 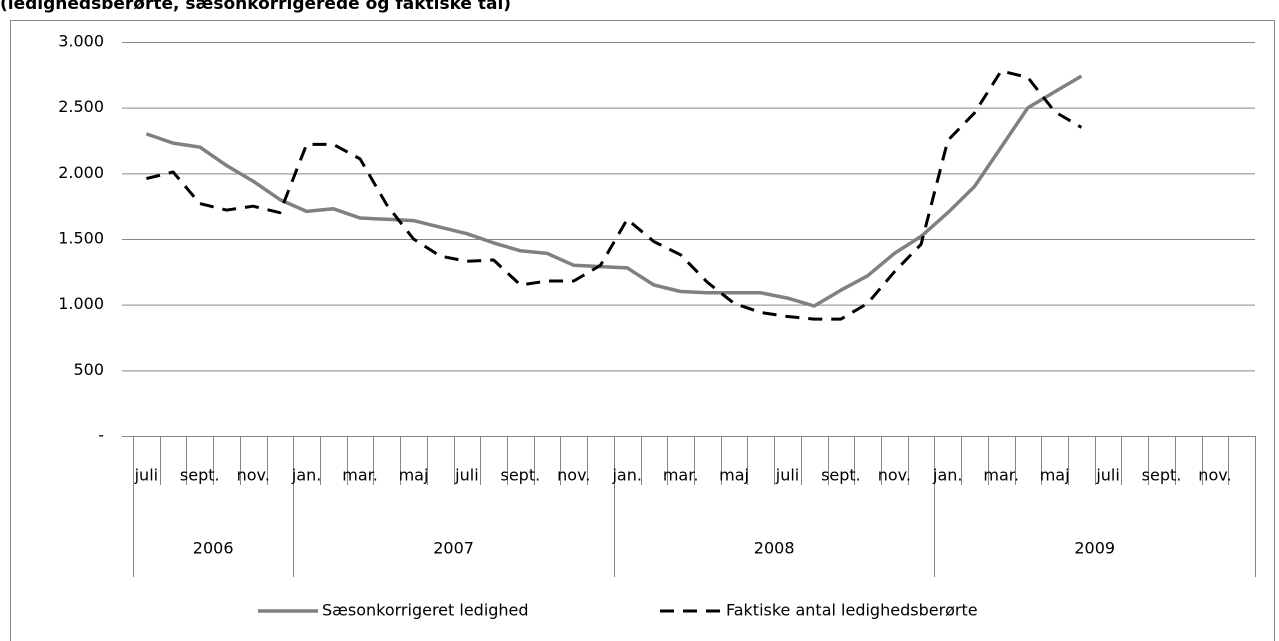 I want to click on x-group-label: 2007, so click(x=453, y=548).